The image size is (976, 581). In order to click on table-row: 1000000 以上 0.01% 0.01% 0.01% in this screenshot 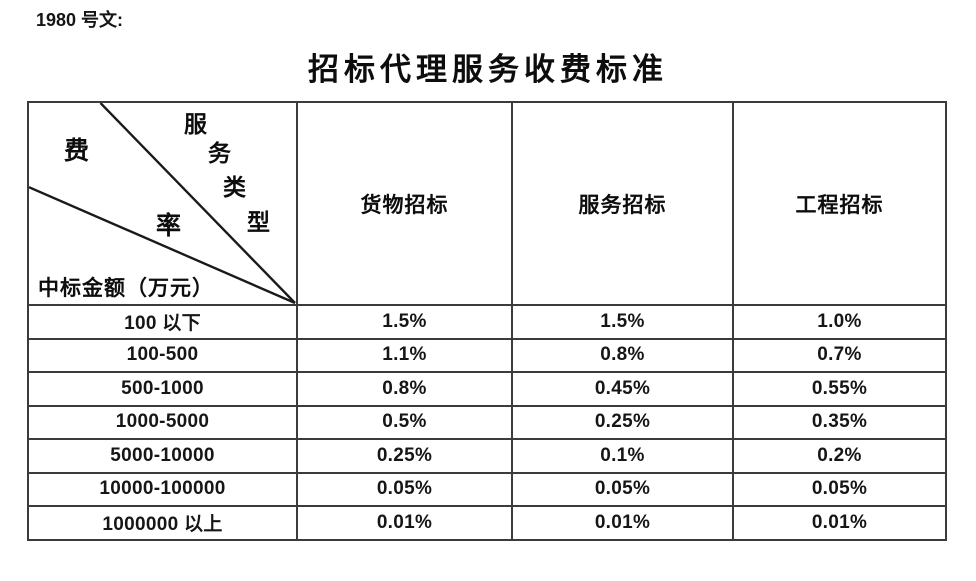, I will do `click(487, 523)`.